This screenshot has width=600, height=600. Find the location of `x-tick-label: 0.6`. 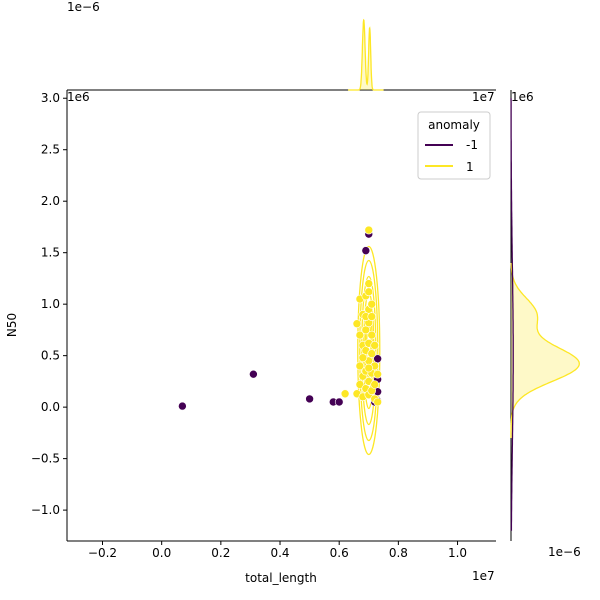

x-tick-label: 0.6 is located at coordinates (339, 553).